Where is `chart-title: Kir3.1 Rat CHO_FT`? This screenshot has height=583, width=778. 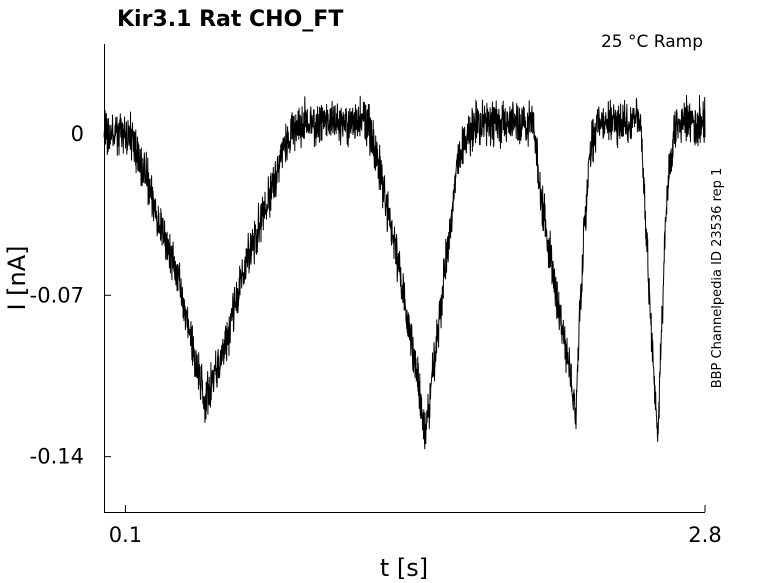 chart-title: Kir3.1 Rat CHO_FT is located at coordinates (230, 19).